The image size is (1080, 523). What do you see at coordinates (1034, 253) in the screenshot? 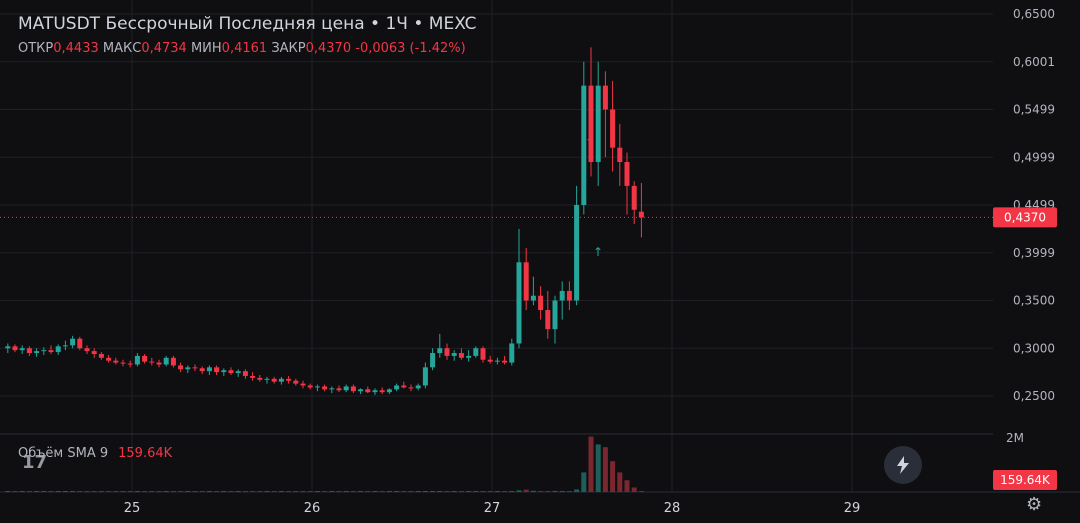
I see `price-tick-label: 0,3999` at bounding box center [1034, 253].